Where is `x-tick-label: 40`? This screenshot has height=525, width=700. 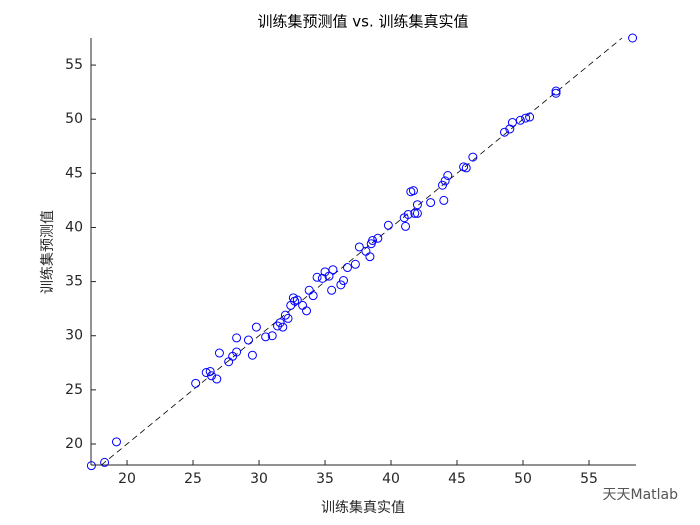 x-tick-label: 40 is located at coordinates (391, 479).